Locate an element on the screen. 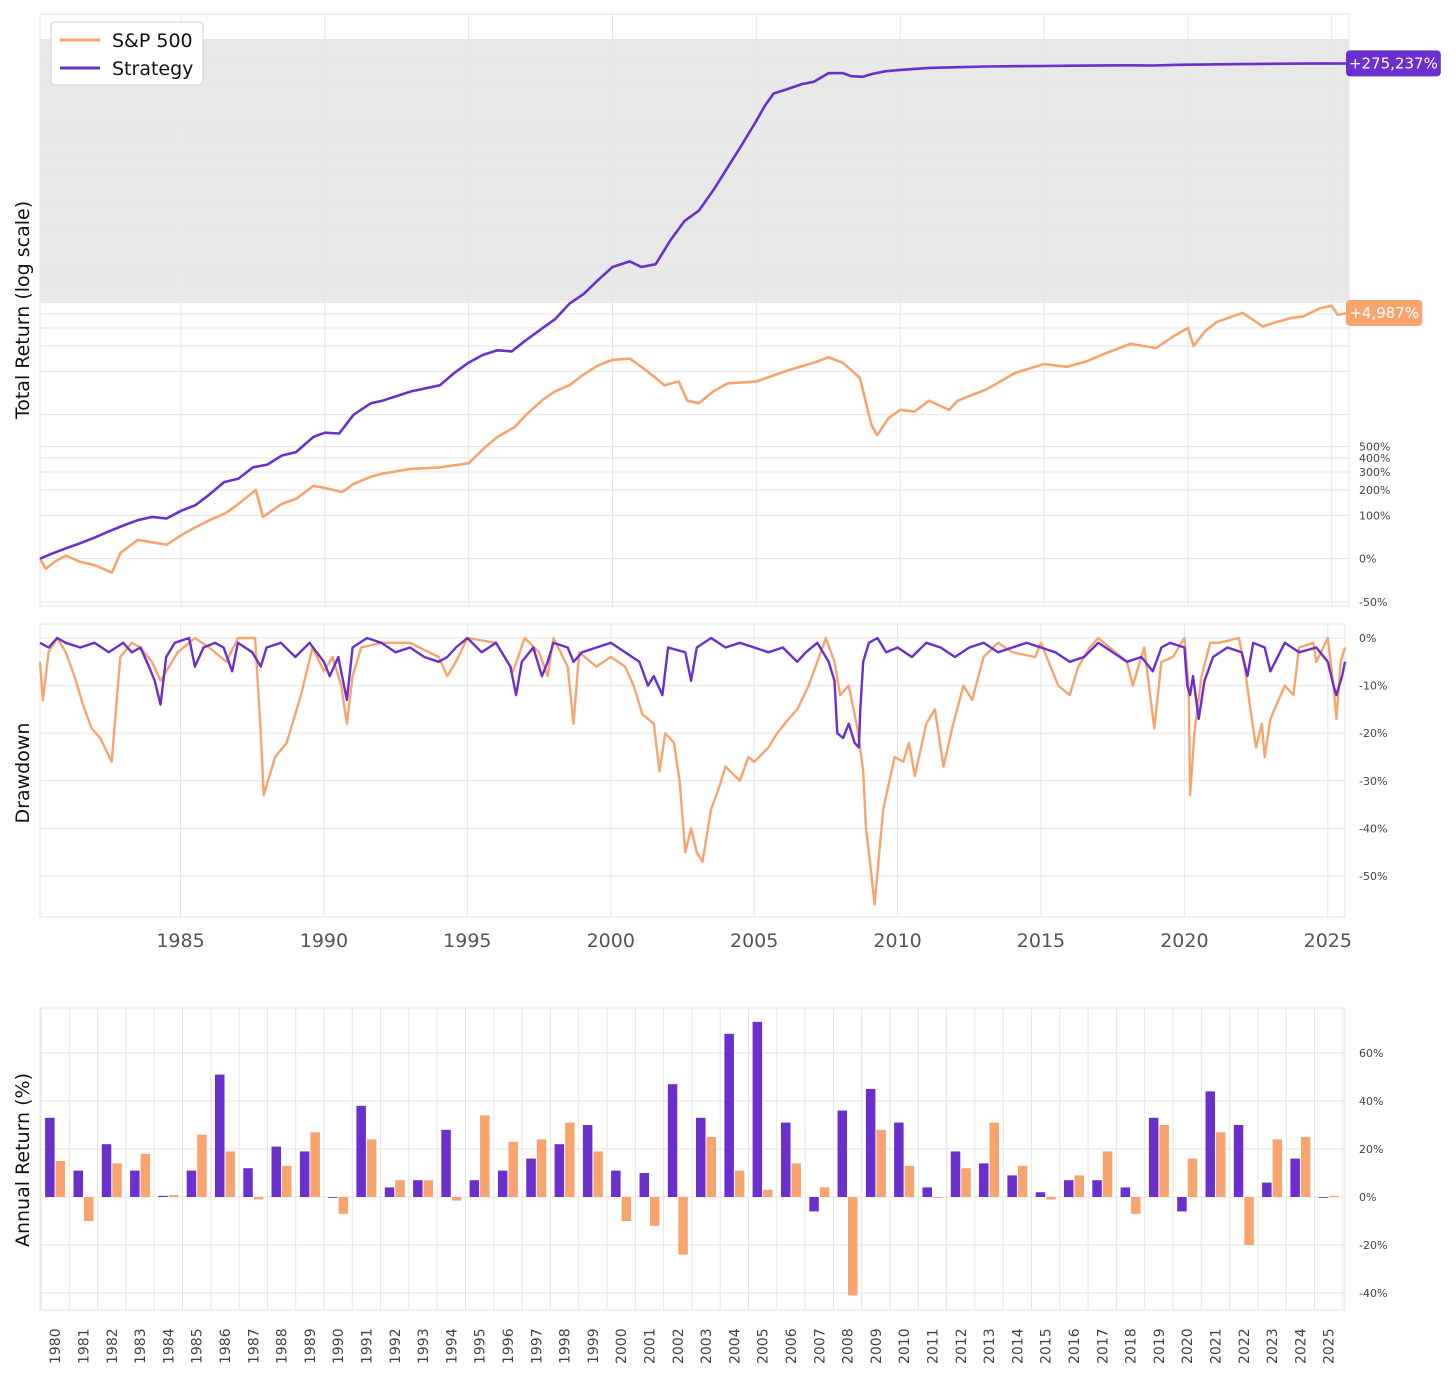 This screenshot has width=1456, height=1381. drawdown-tick-label: -30% is located at coordinates (1373, 781).